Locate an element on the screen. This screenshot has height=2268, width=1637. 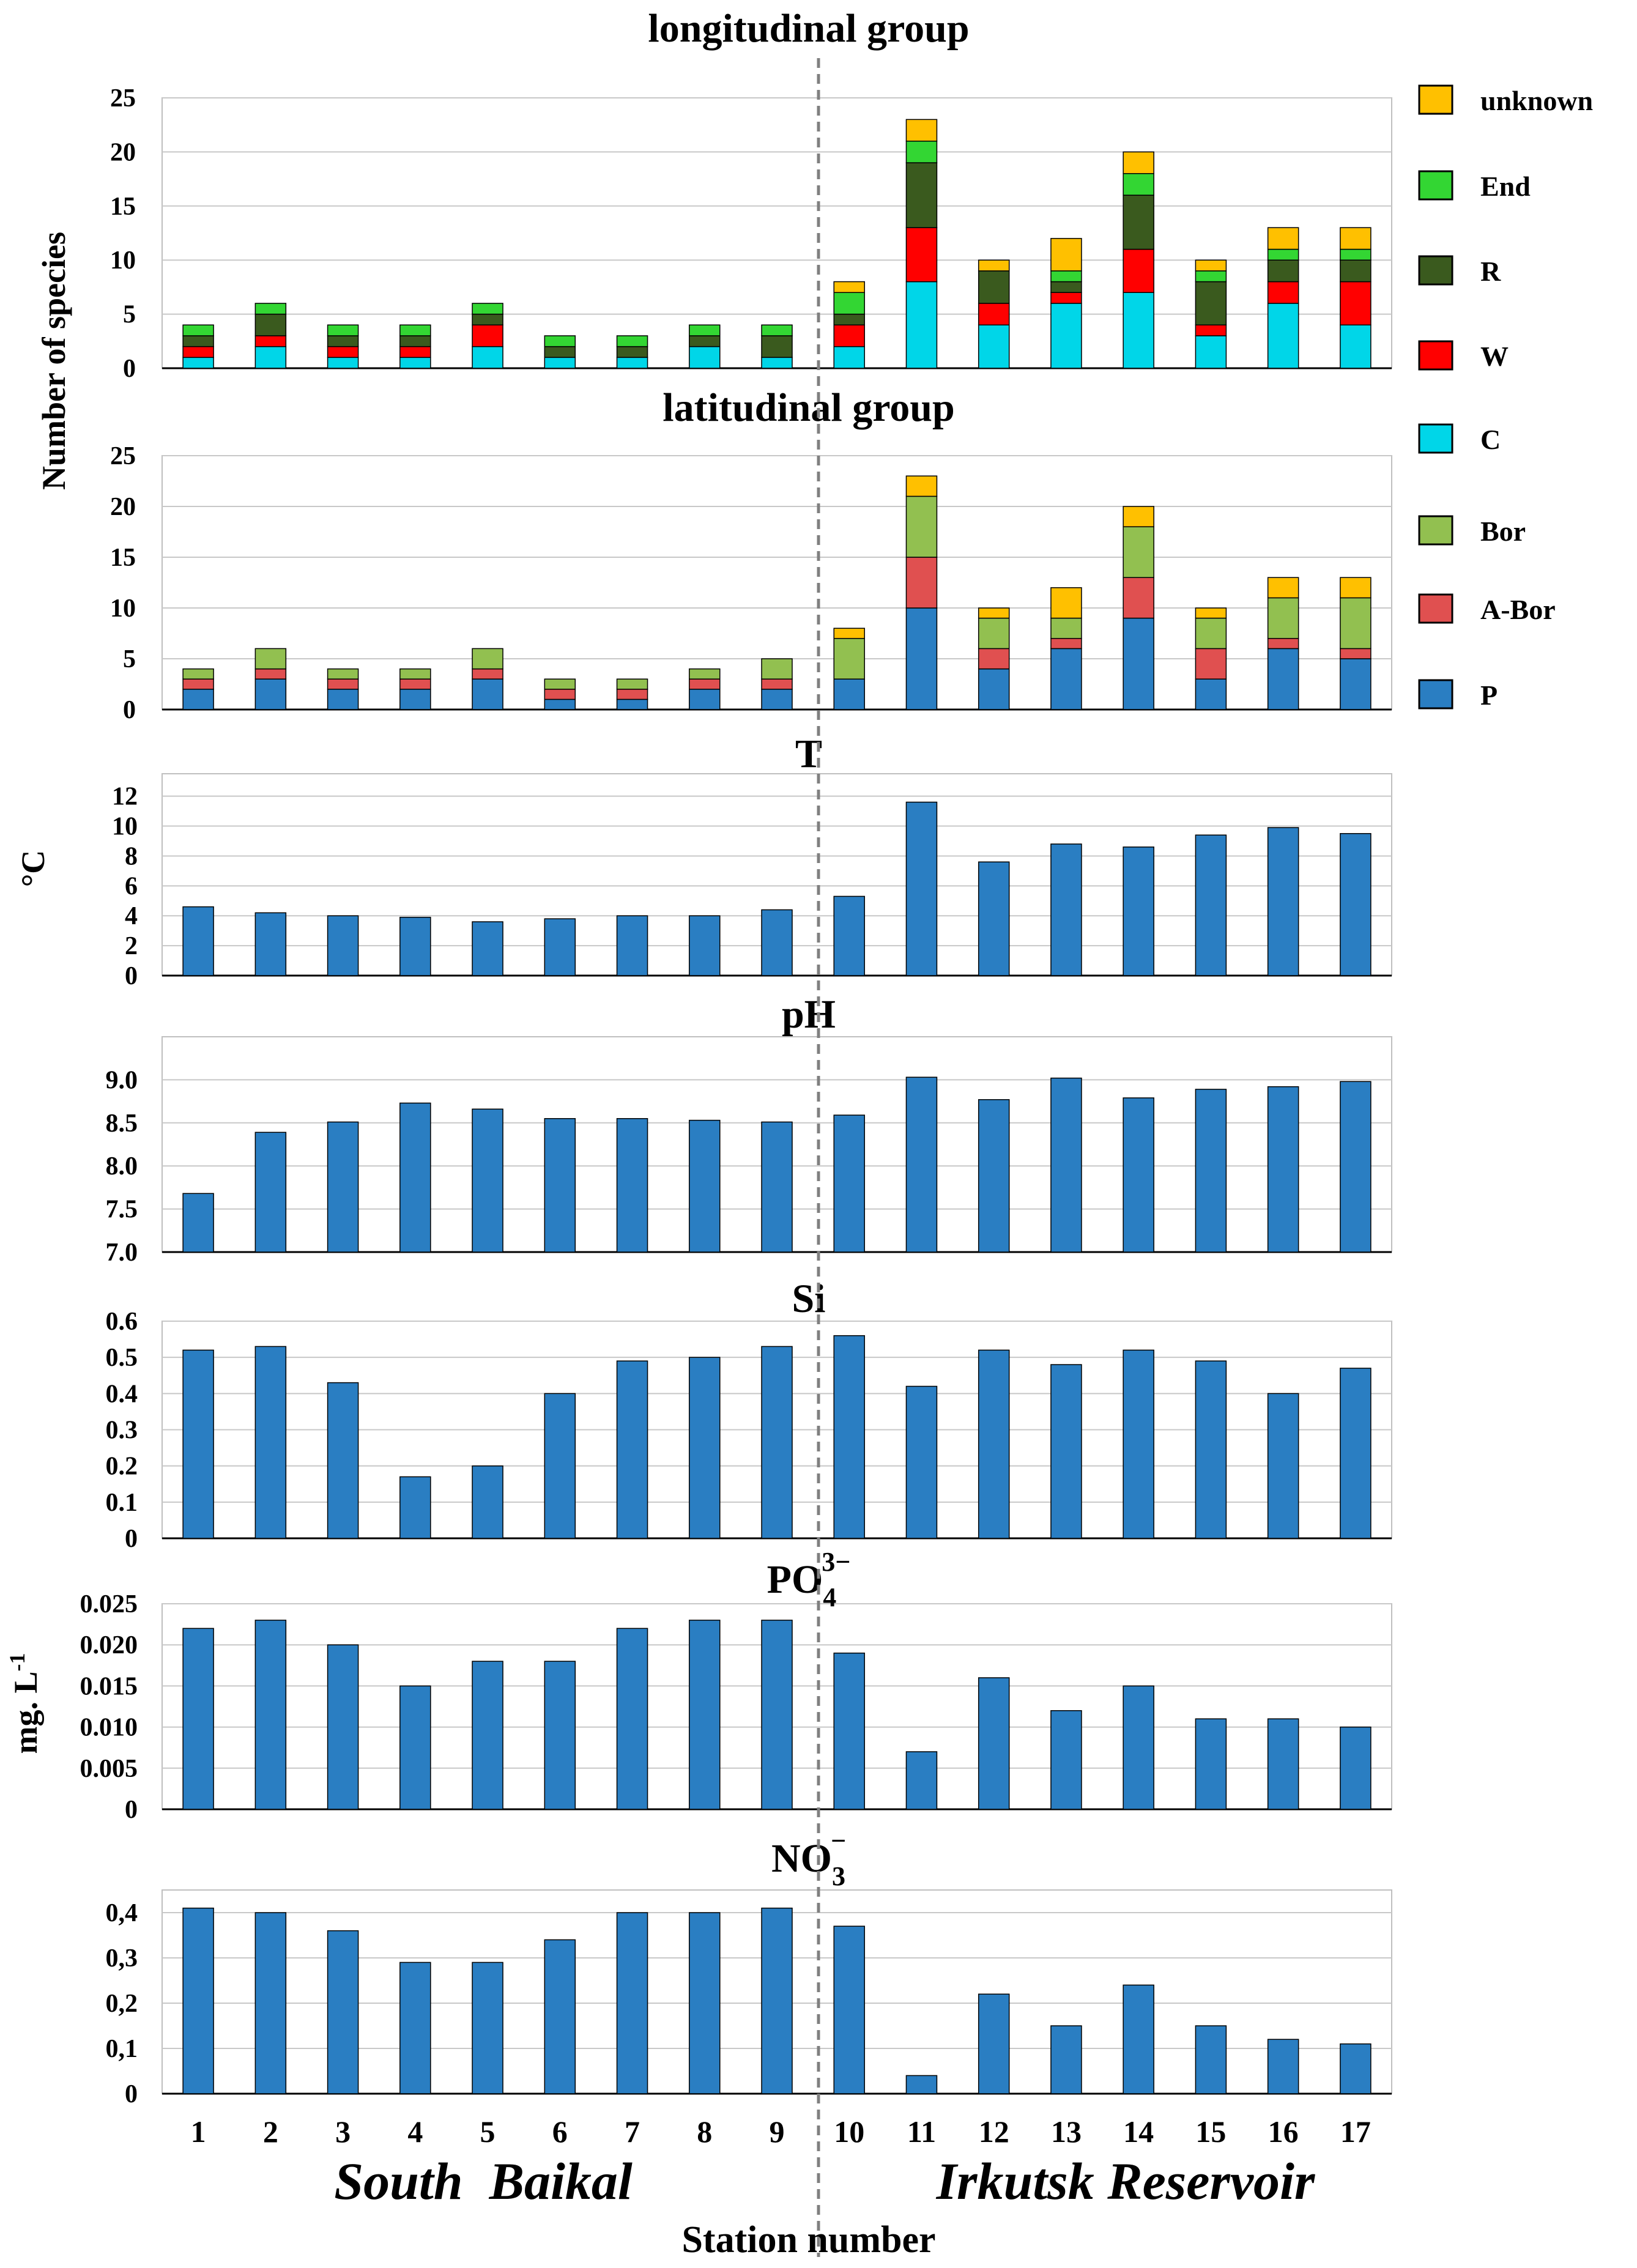
panel-NO3: 0 0,1 0,2 0,3 0,4 NO3 − is located at coordinates (749, 1967).